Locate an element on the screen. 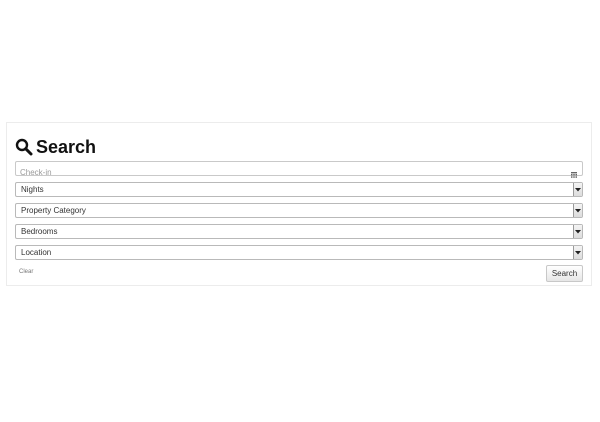  checkin-input is located at coordinates (288, 172).